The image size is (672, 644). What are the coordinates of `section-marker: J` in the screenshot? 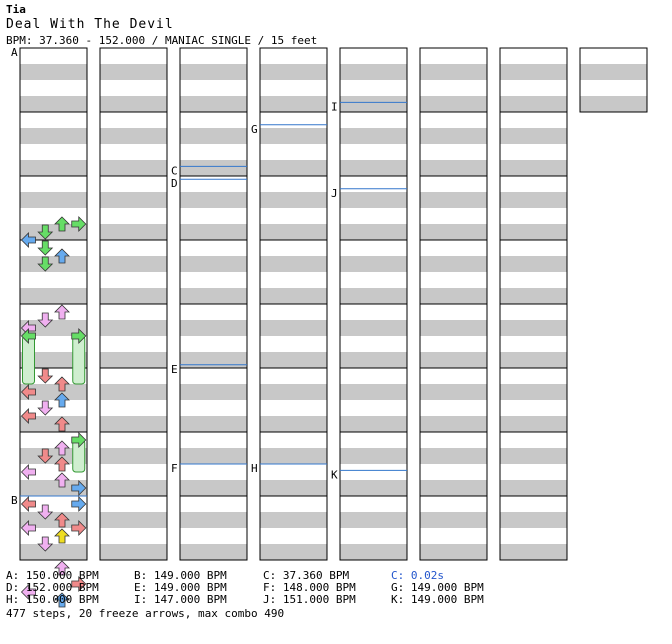 It's located at (334, 193).